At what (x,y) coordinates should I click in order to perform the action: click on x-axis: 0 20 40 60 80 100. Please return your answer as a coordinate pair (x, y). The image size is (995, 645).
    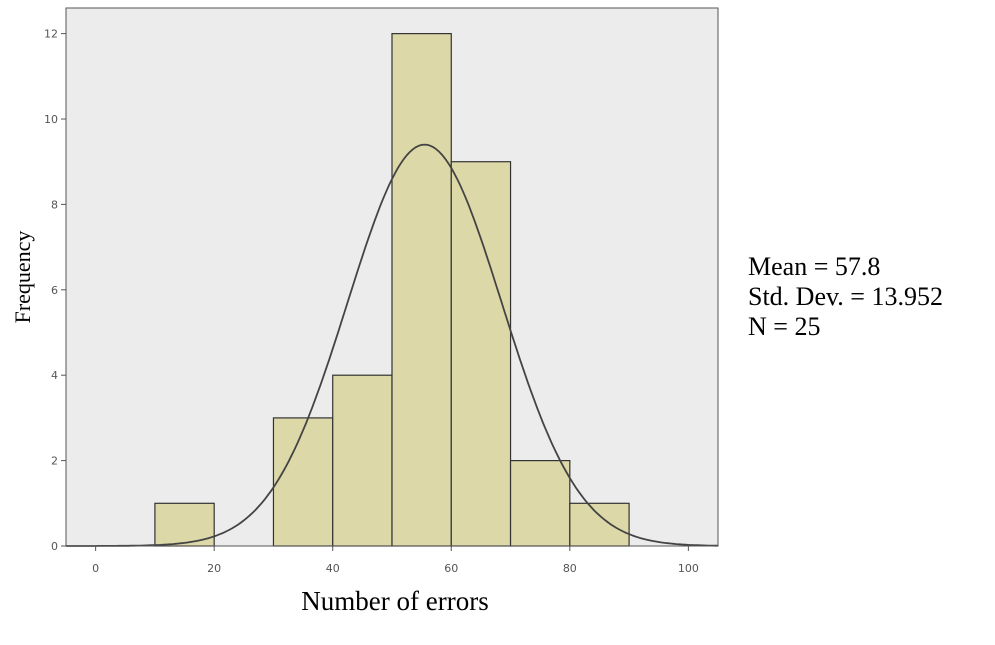
    Looking at the image, I should click on (392, 560).